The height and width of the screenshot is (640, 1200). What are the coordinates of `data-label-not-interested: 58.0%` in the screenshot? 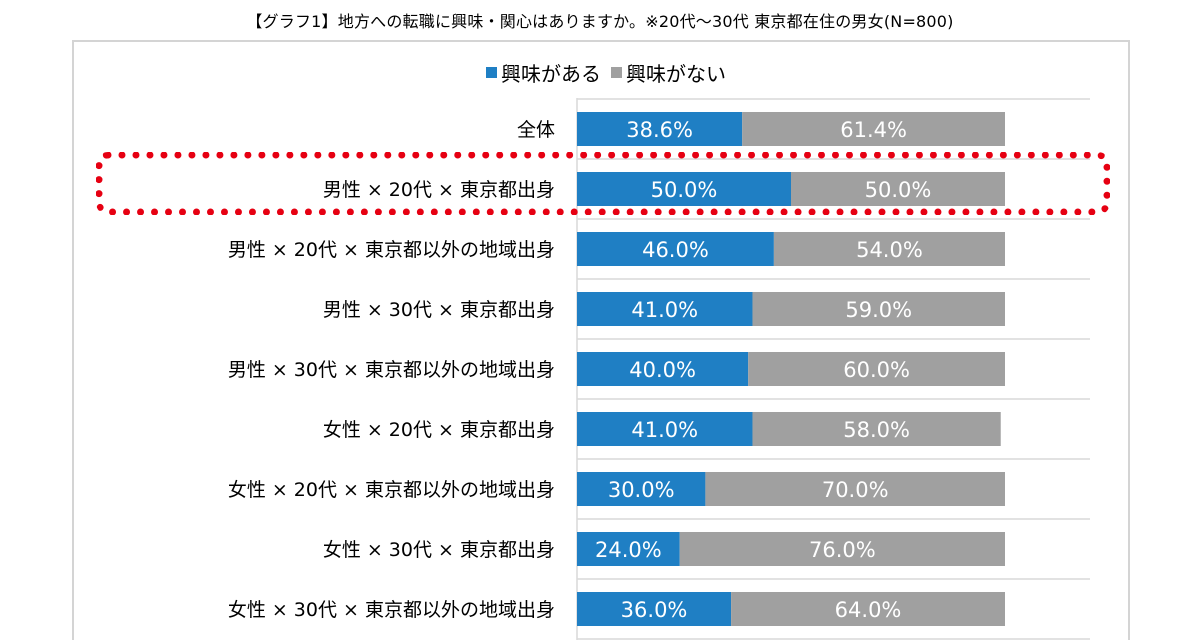 It's located at (876, 430).